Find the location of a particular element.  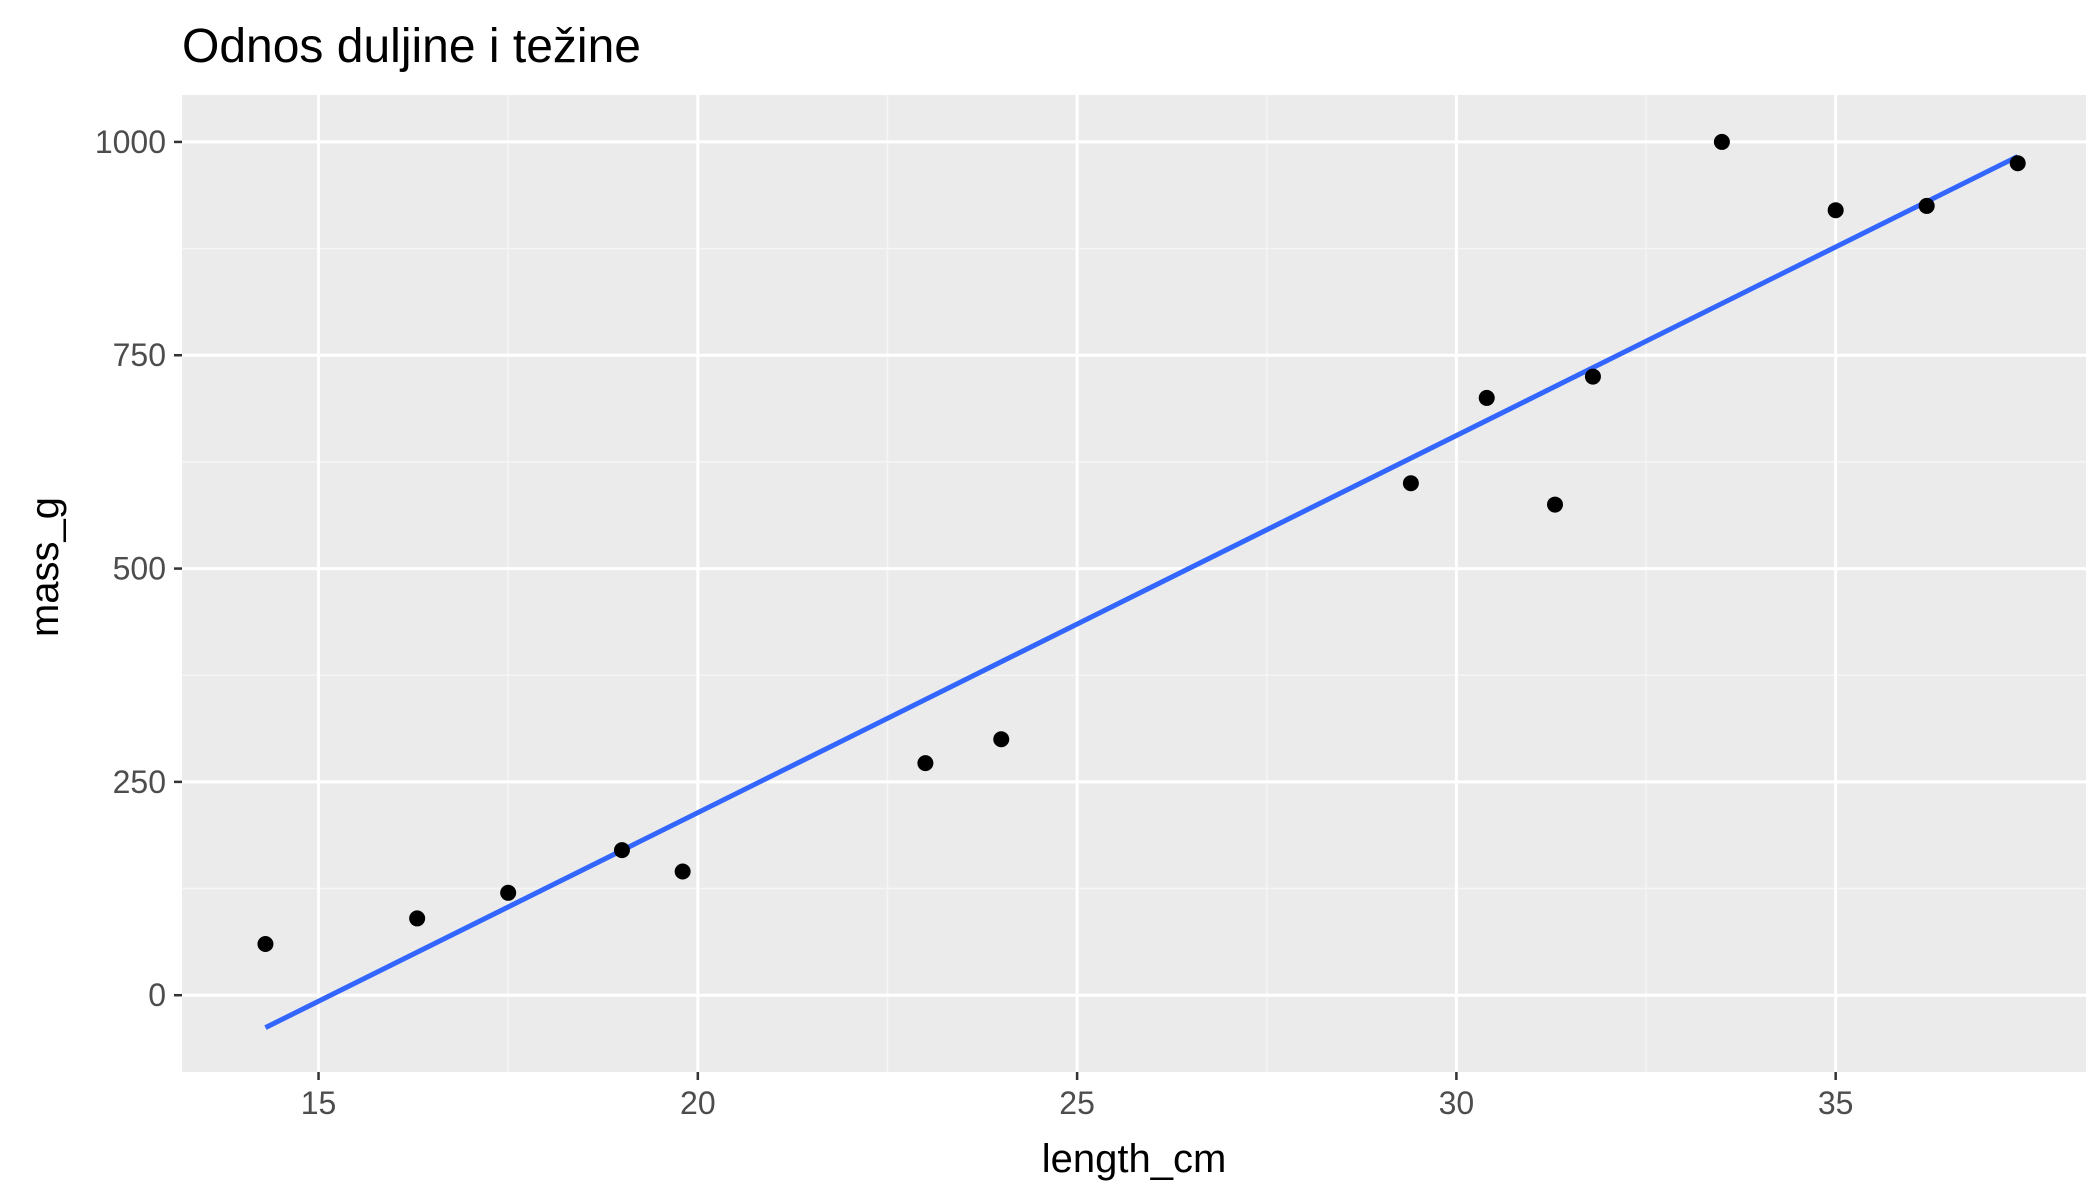

y-tick-label: 0 is located at coordinates (157, 995).